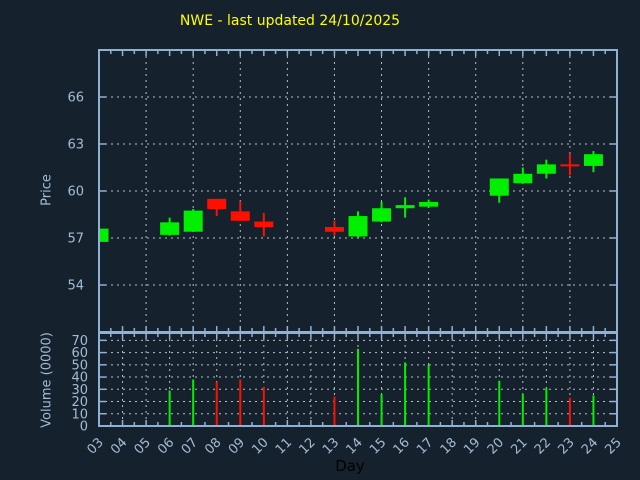  Describe the element at coordinates (75, 192) in the screenshot. I see `price-ytick-label: 60` at that location.